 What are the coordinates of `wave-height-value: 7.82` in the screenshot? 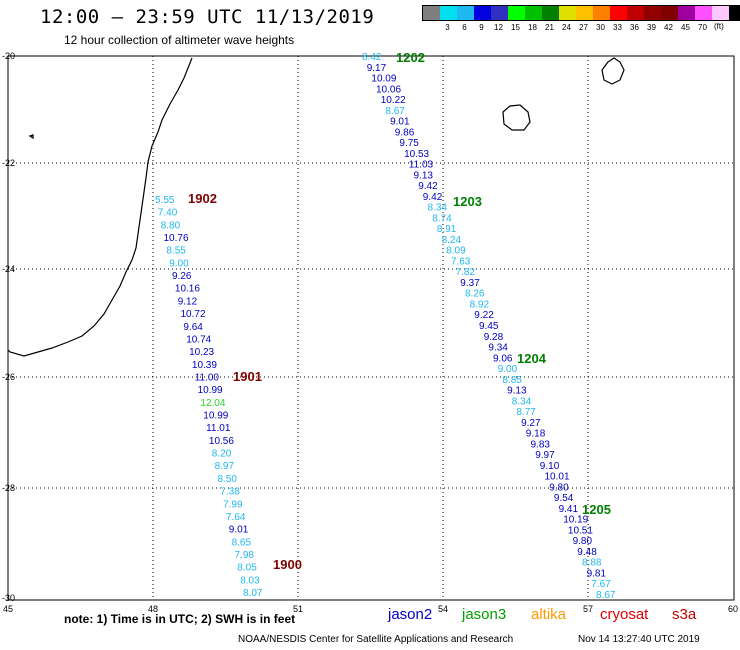 It's located at (466, 272).